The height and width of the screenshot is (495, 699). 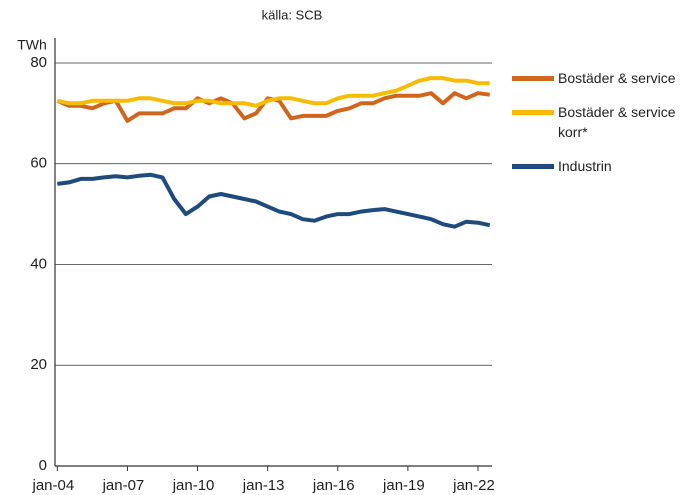 I want to click on legend-label: Industrin, so click(x=585, y=166).